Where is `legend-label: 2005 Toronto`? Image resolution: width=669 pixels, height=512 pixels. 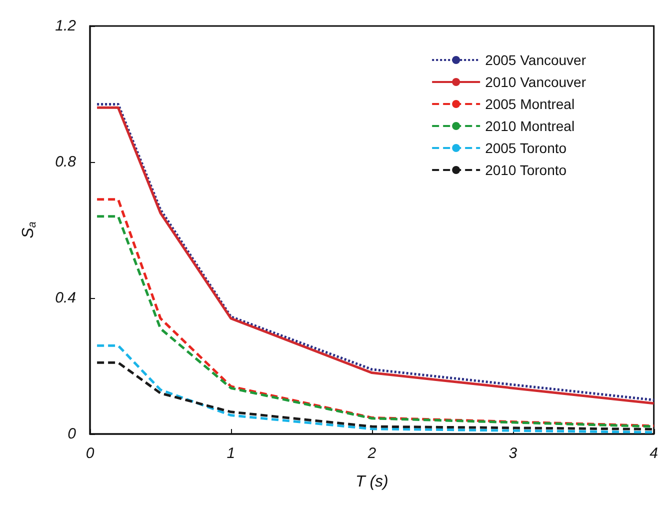
legend-label: 2005 Toronto is located at coordinates (526, 148).